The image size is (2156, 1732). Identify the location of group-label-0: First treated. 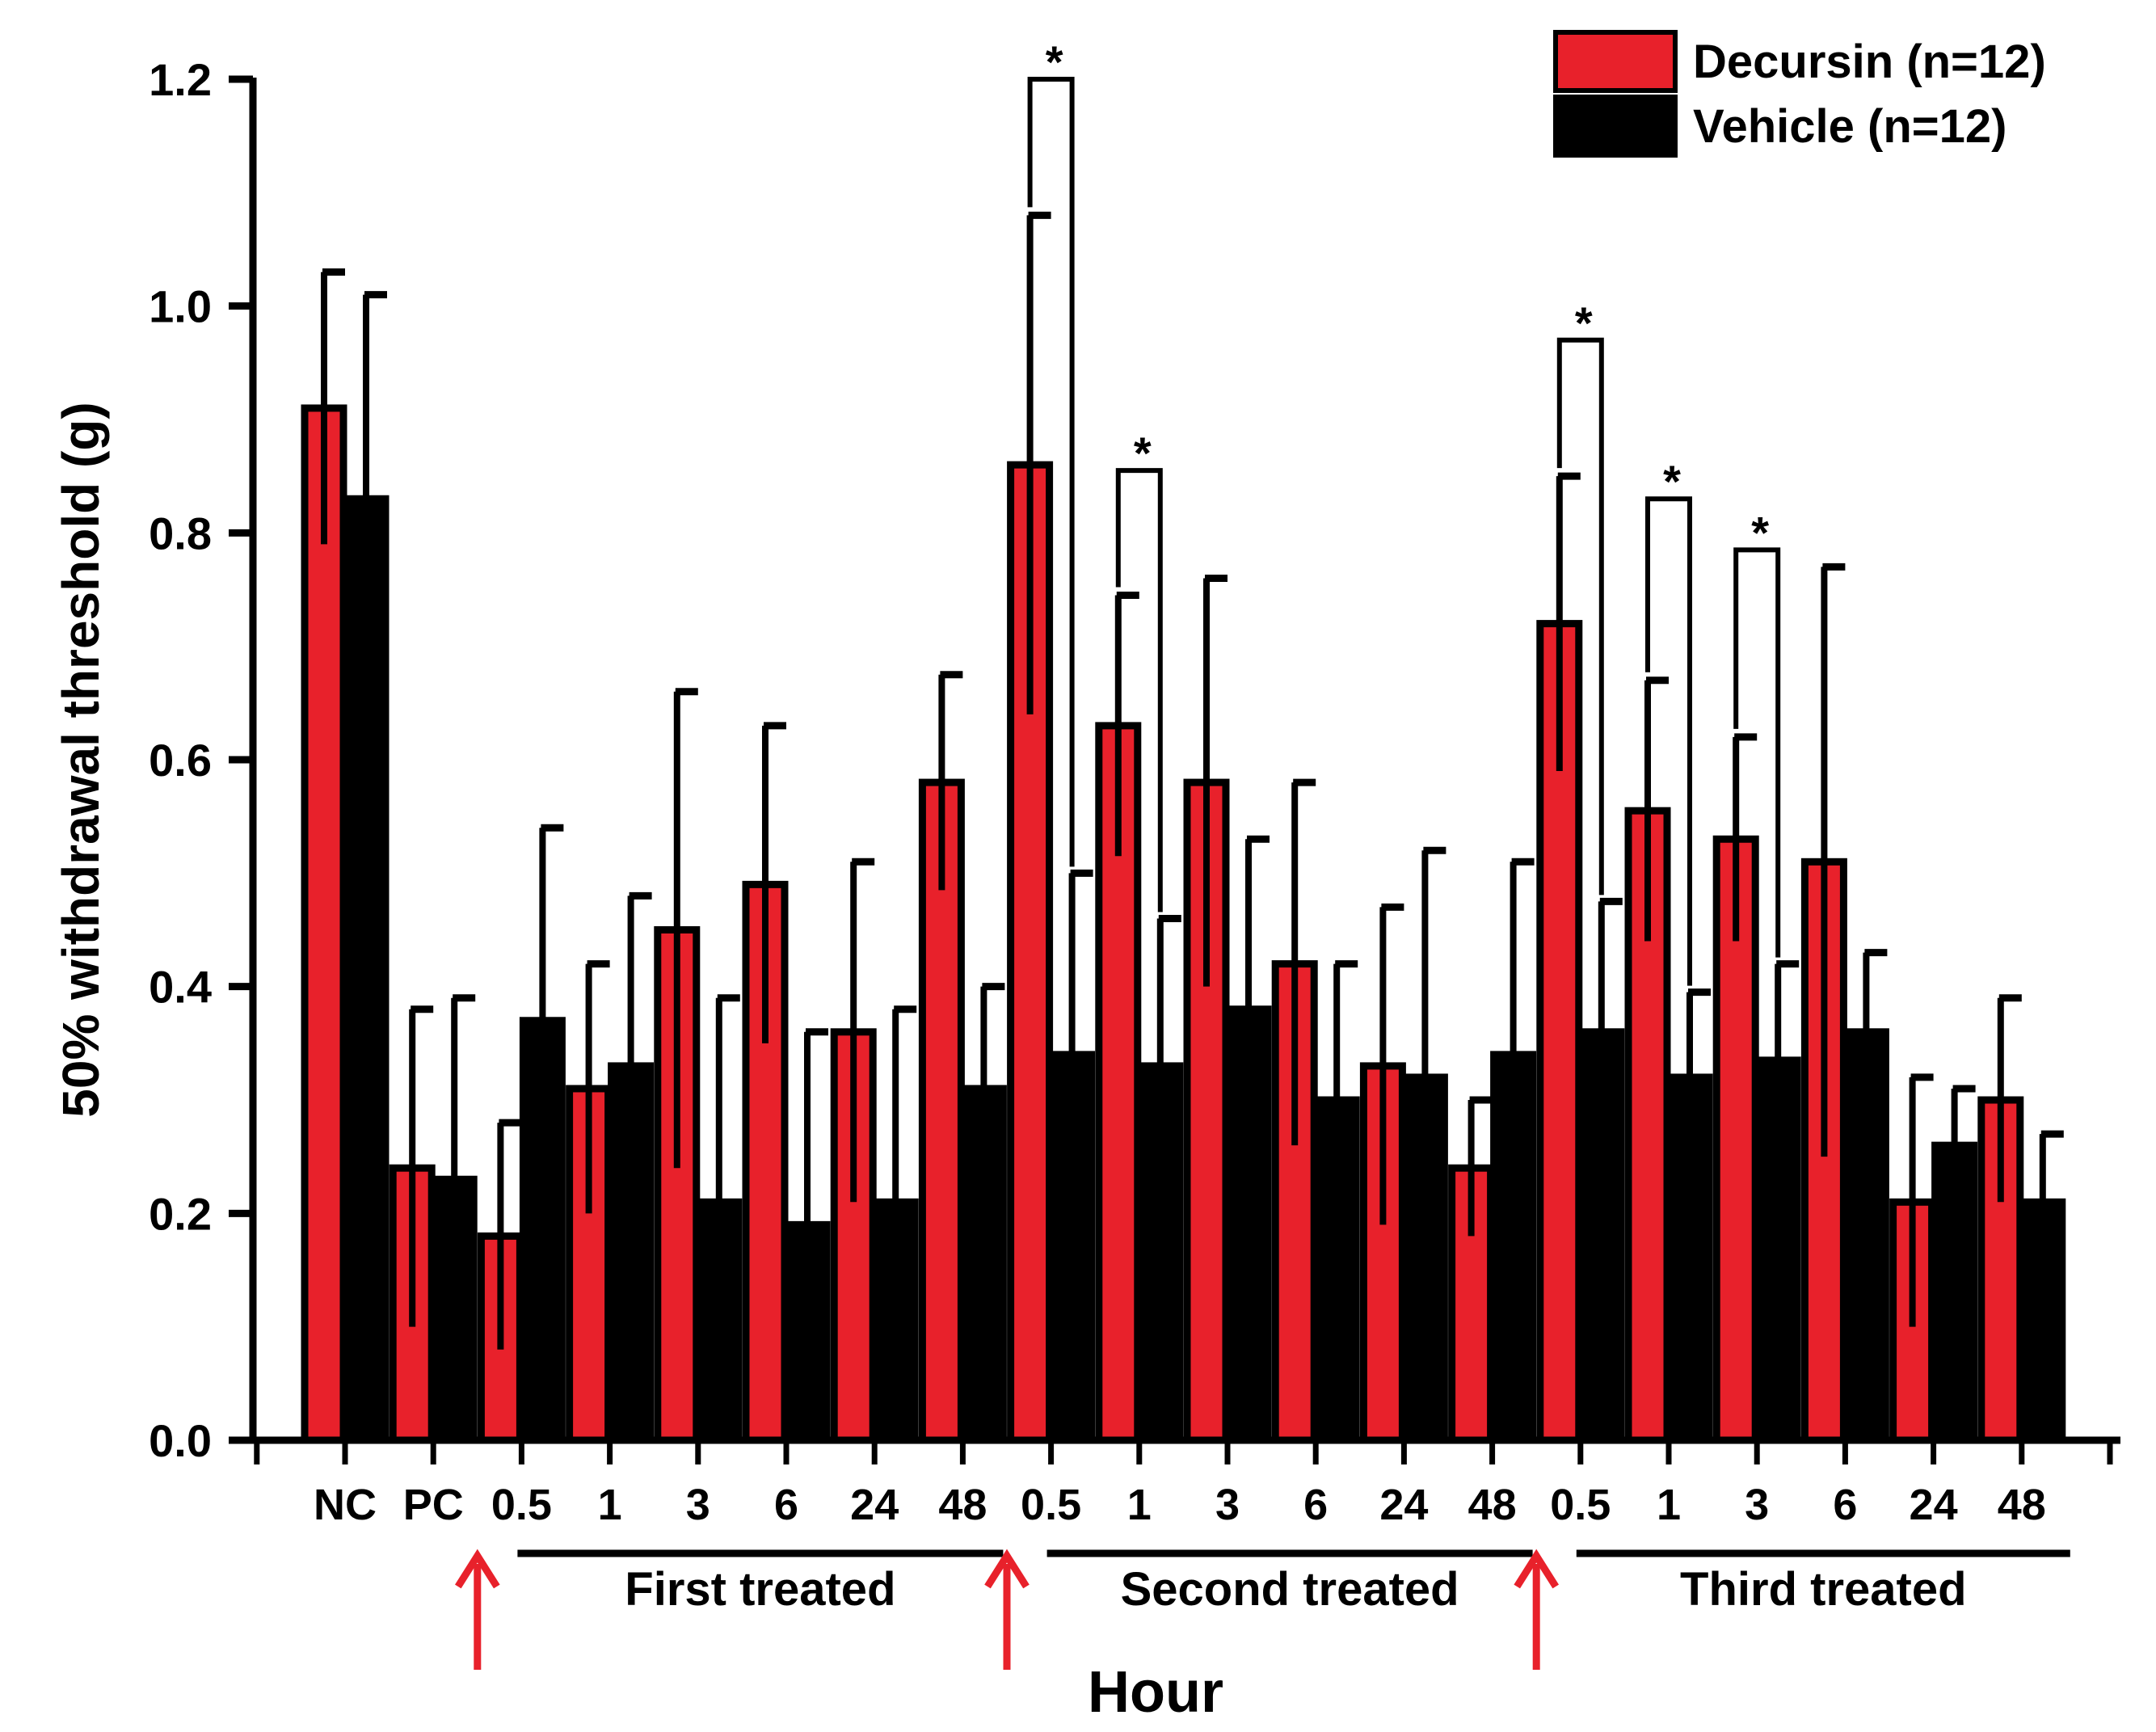
(760, 1589).